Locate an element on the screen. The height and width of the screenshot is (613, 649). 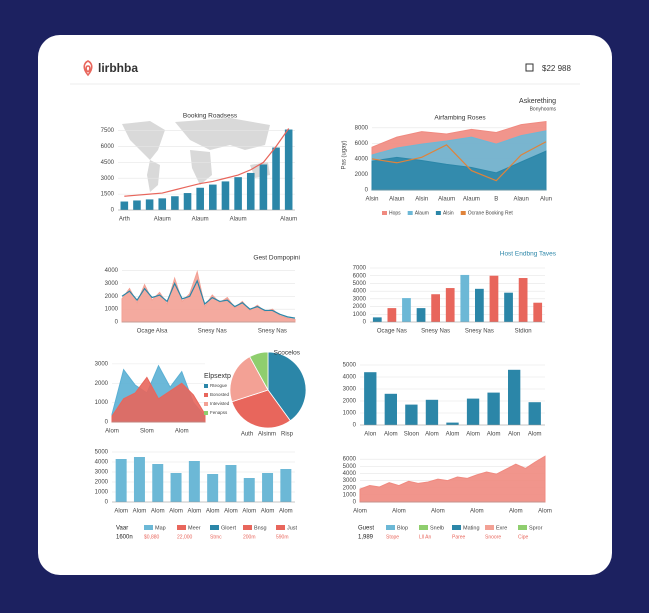
footer-title: Guest is located at coordinates (366, 529).